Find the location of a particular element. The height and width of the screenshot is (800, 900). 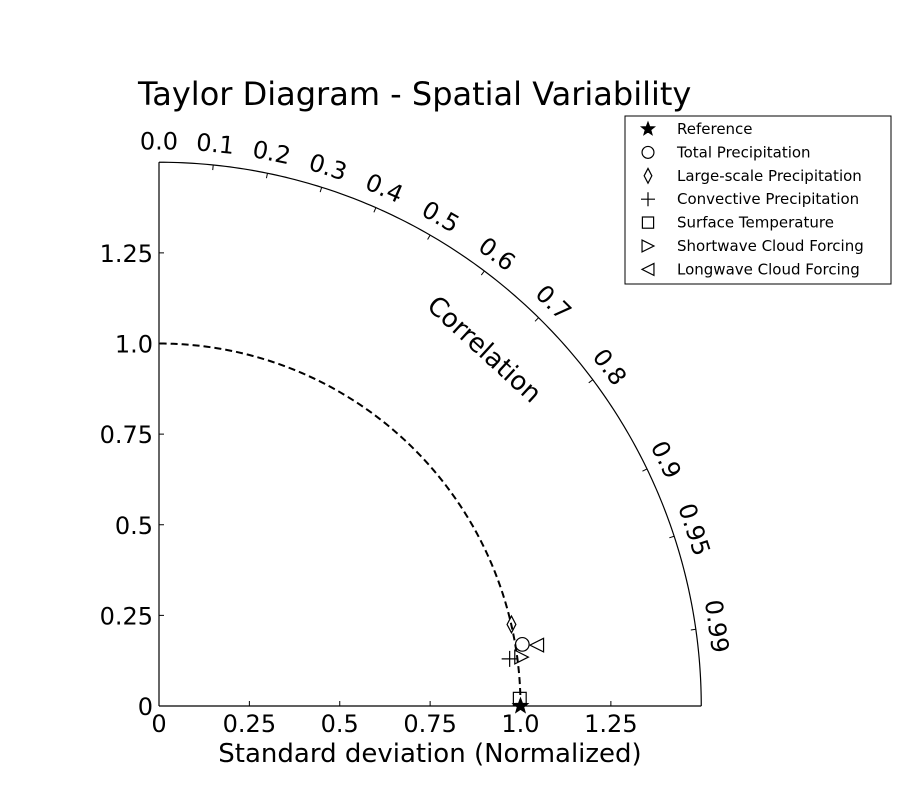

data-point-longwave-cloud-forcing is located at coordinates (536, 645).